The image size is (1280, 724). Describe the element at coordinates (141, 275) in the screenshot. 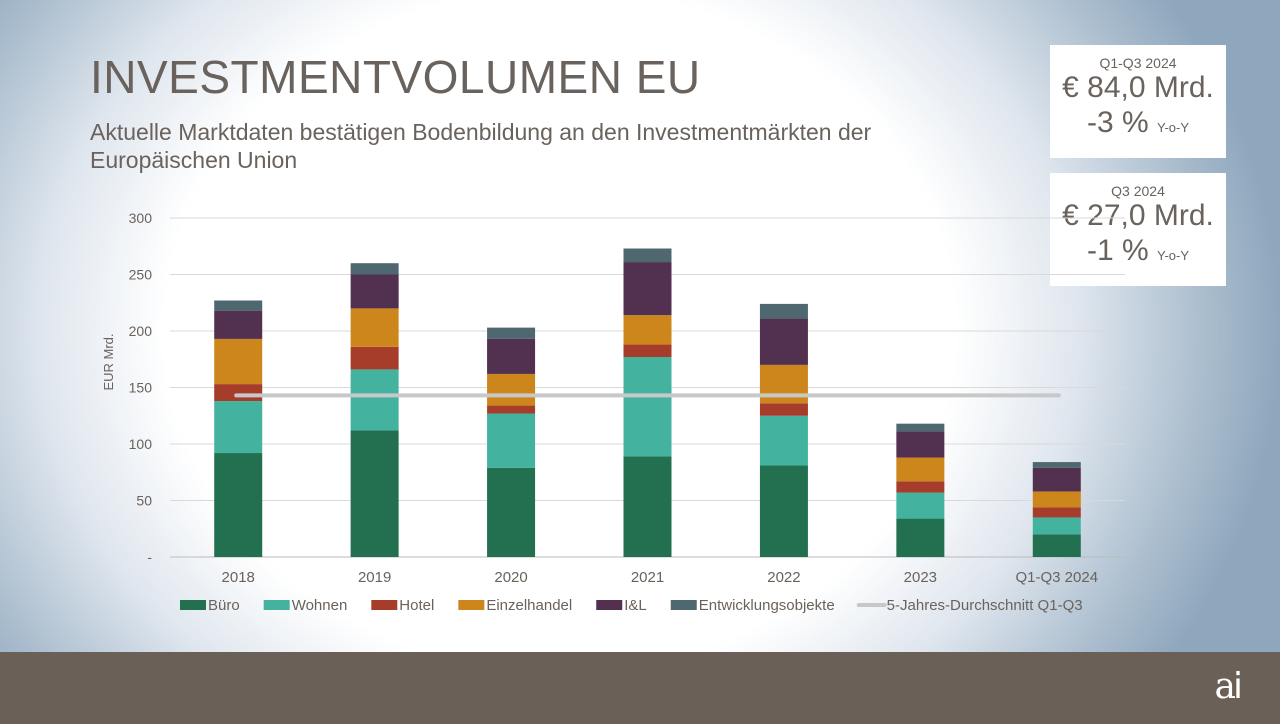

I see `y-tick-label: 250` at that location.